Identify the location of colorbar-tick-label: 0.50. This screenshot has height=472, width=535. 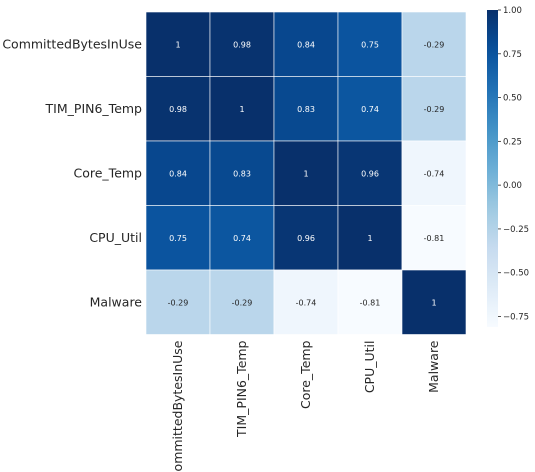
(512, 99).